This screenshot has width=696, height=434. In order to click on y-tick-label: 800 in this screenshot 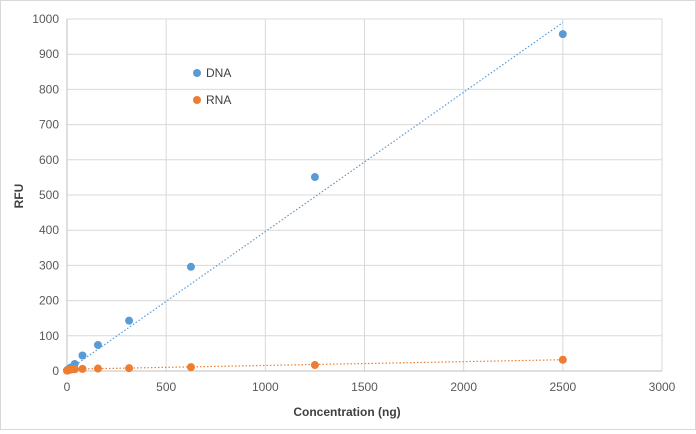, I will do `click(49, 89)`.